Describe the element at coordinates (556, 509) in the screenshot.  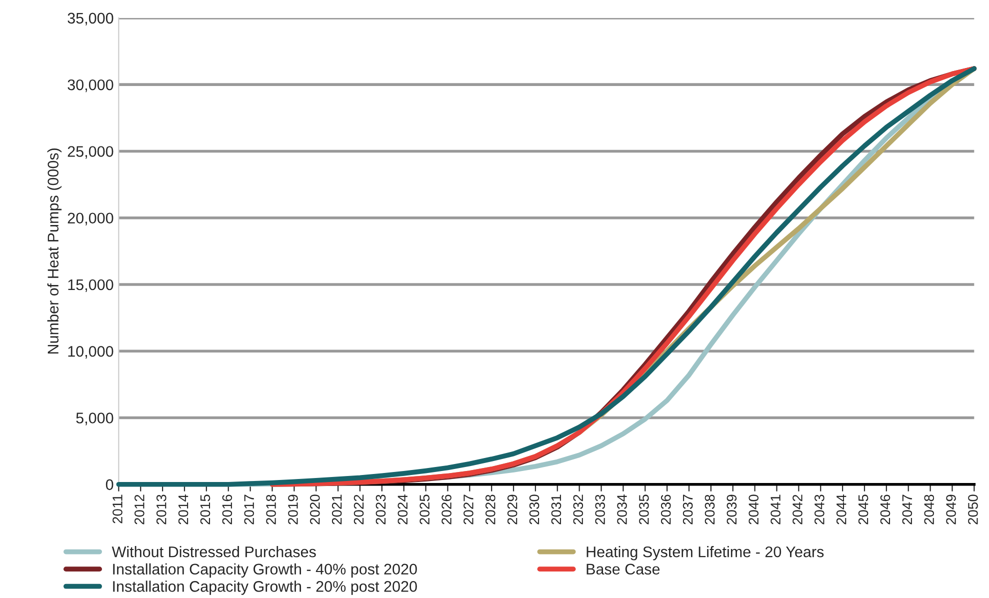
I see `x-tick-label: 2031` at that location.